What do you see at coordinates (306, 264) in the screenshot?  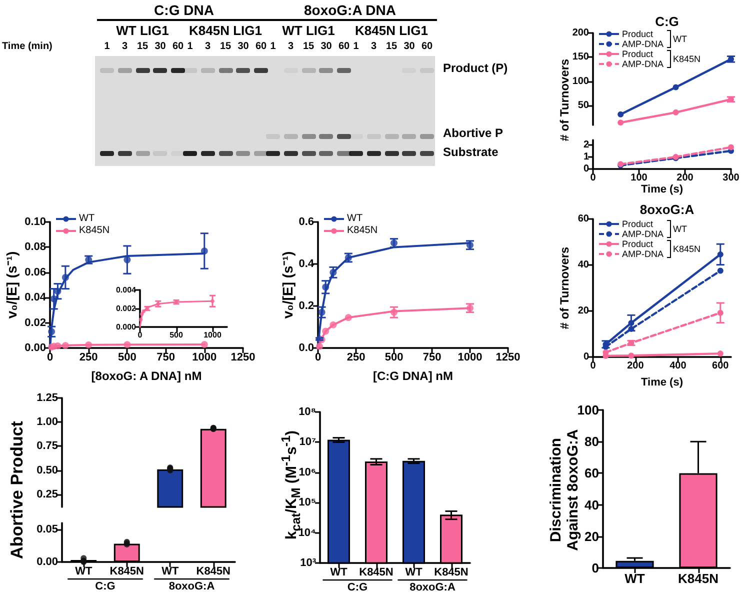 I see `y-tick-label: 0.4` at bounding box center [306, 264].